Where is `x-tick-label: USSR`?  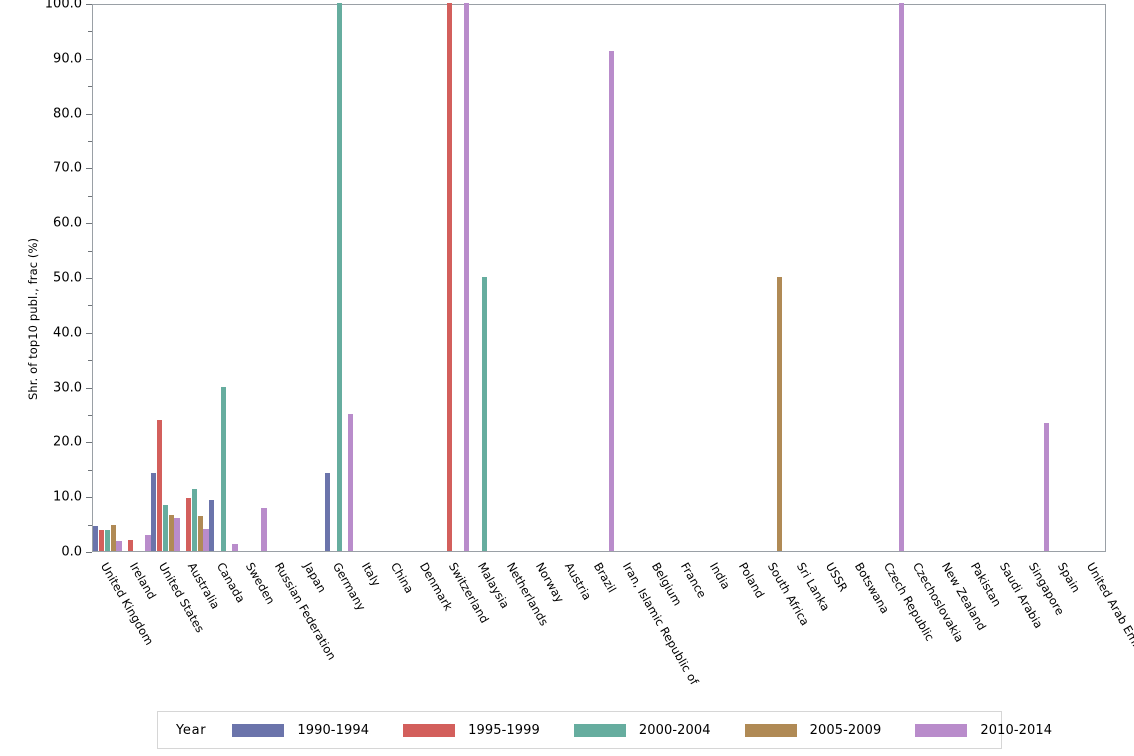
x-tick-label: USSR is located at coordinates (836, 577).